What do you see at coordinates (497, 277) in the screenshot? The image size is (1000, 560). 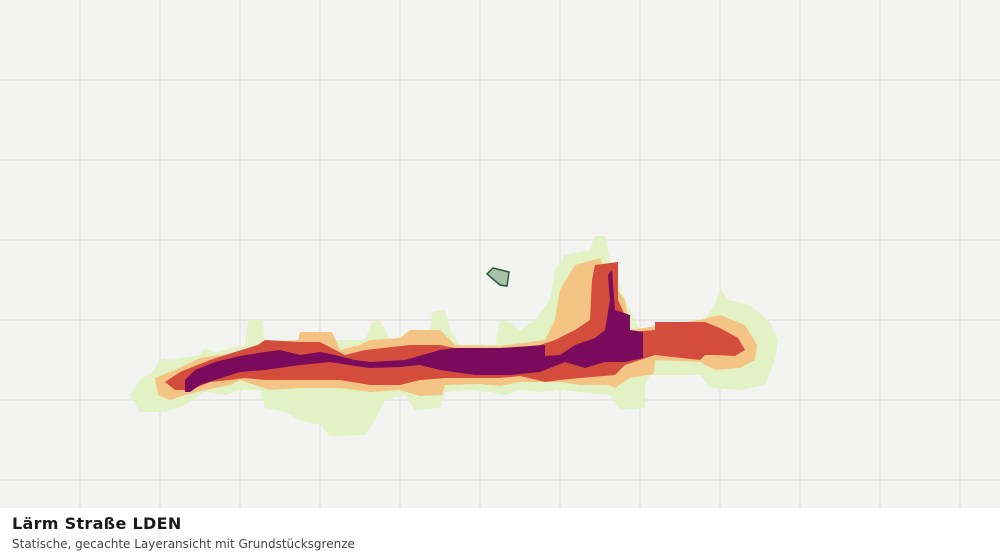 I see `parcel-boundary` at bounding box center [497, 277].